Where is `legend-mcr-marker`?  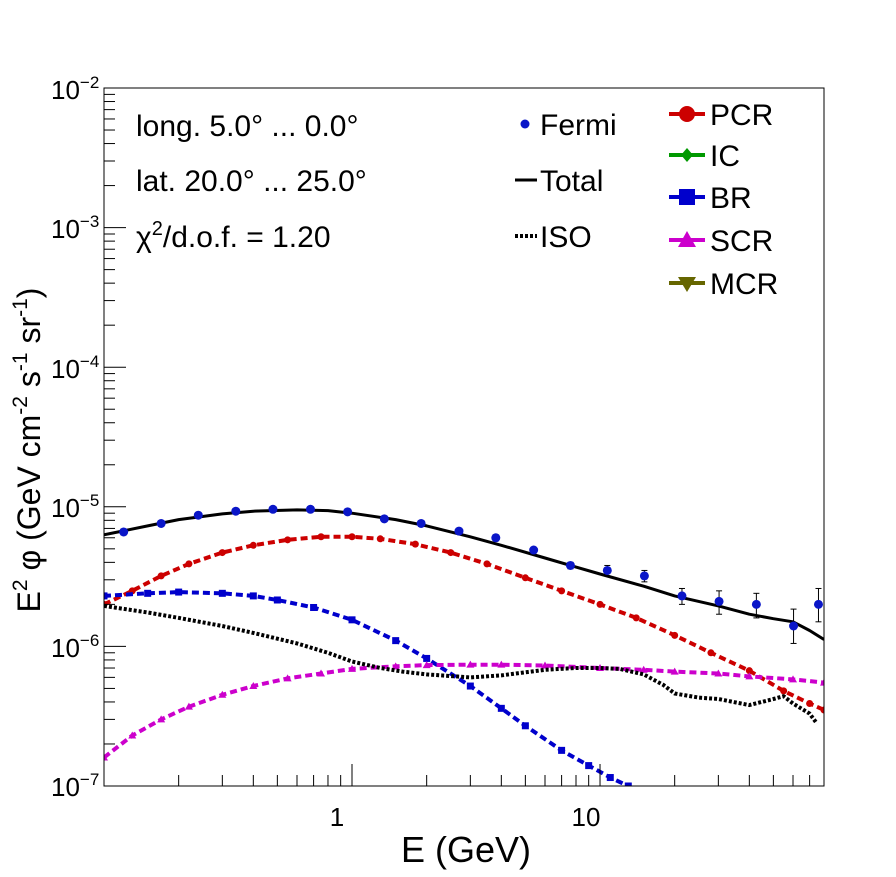 legend-mcr-marker is located at coordinates (687, 284).